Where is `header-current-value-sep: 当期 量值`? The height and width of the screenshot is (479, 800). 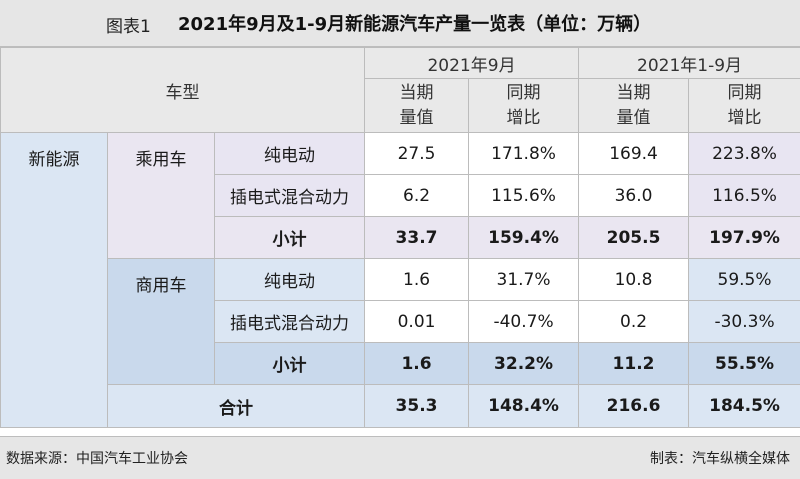 header-current-value-sep: 当期 量值 is located at coordinates (417, 106).